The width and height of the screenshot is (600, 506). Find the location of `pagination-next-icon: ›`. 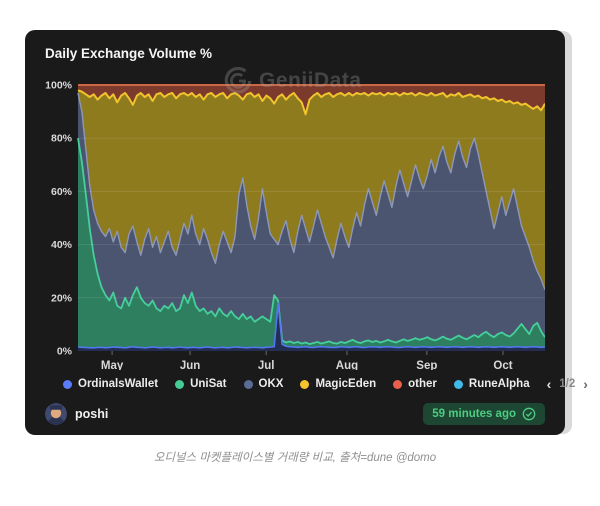

pagination-next-icon: › is located at coordinates (585, 384).